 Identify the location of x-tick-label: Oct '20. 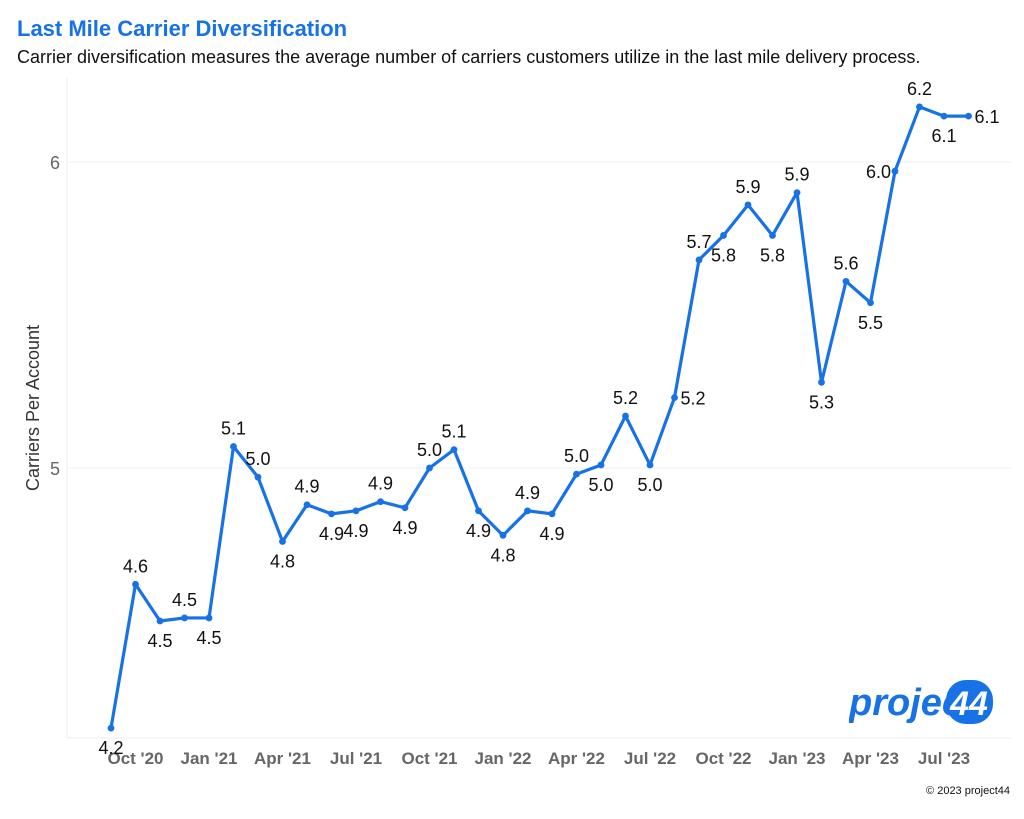
(135, 758).